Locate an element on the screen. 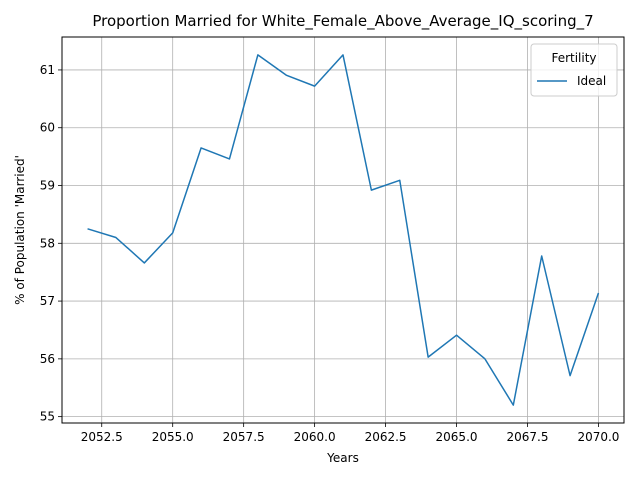 This screenshot has width=640, height=480. y-axis-label: % of Population 'Married' is located at coordinates (20, 230).